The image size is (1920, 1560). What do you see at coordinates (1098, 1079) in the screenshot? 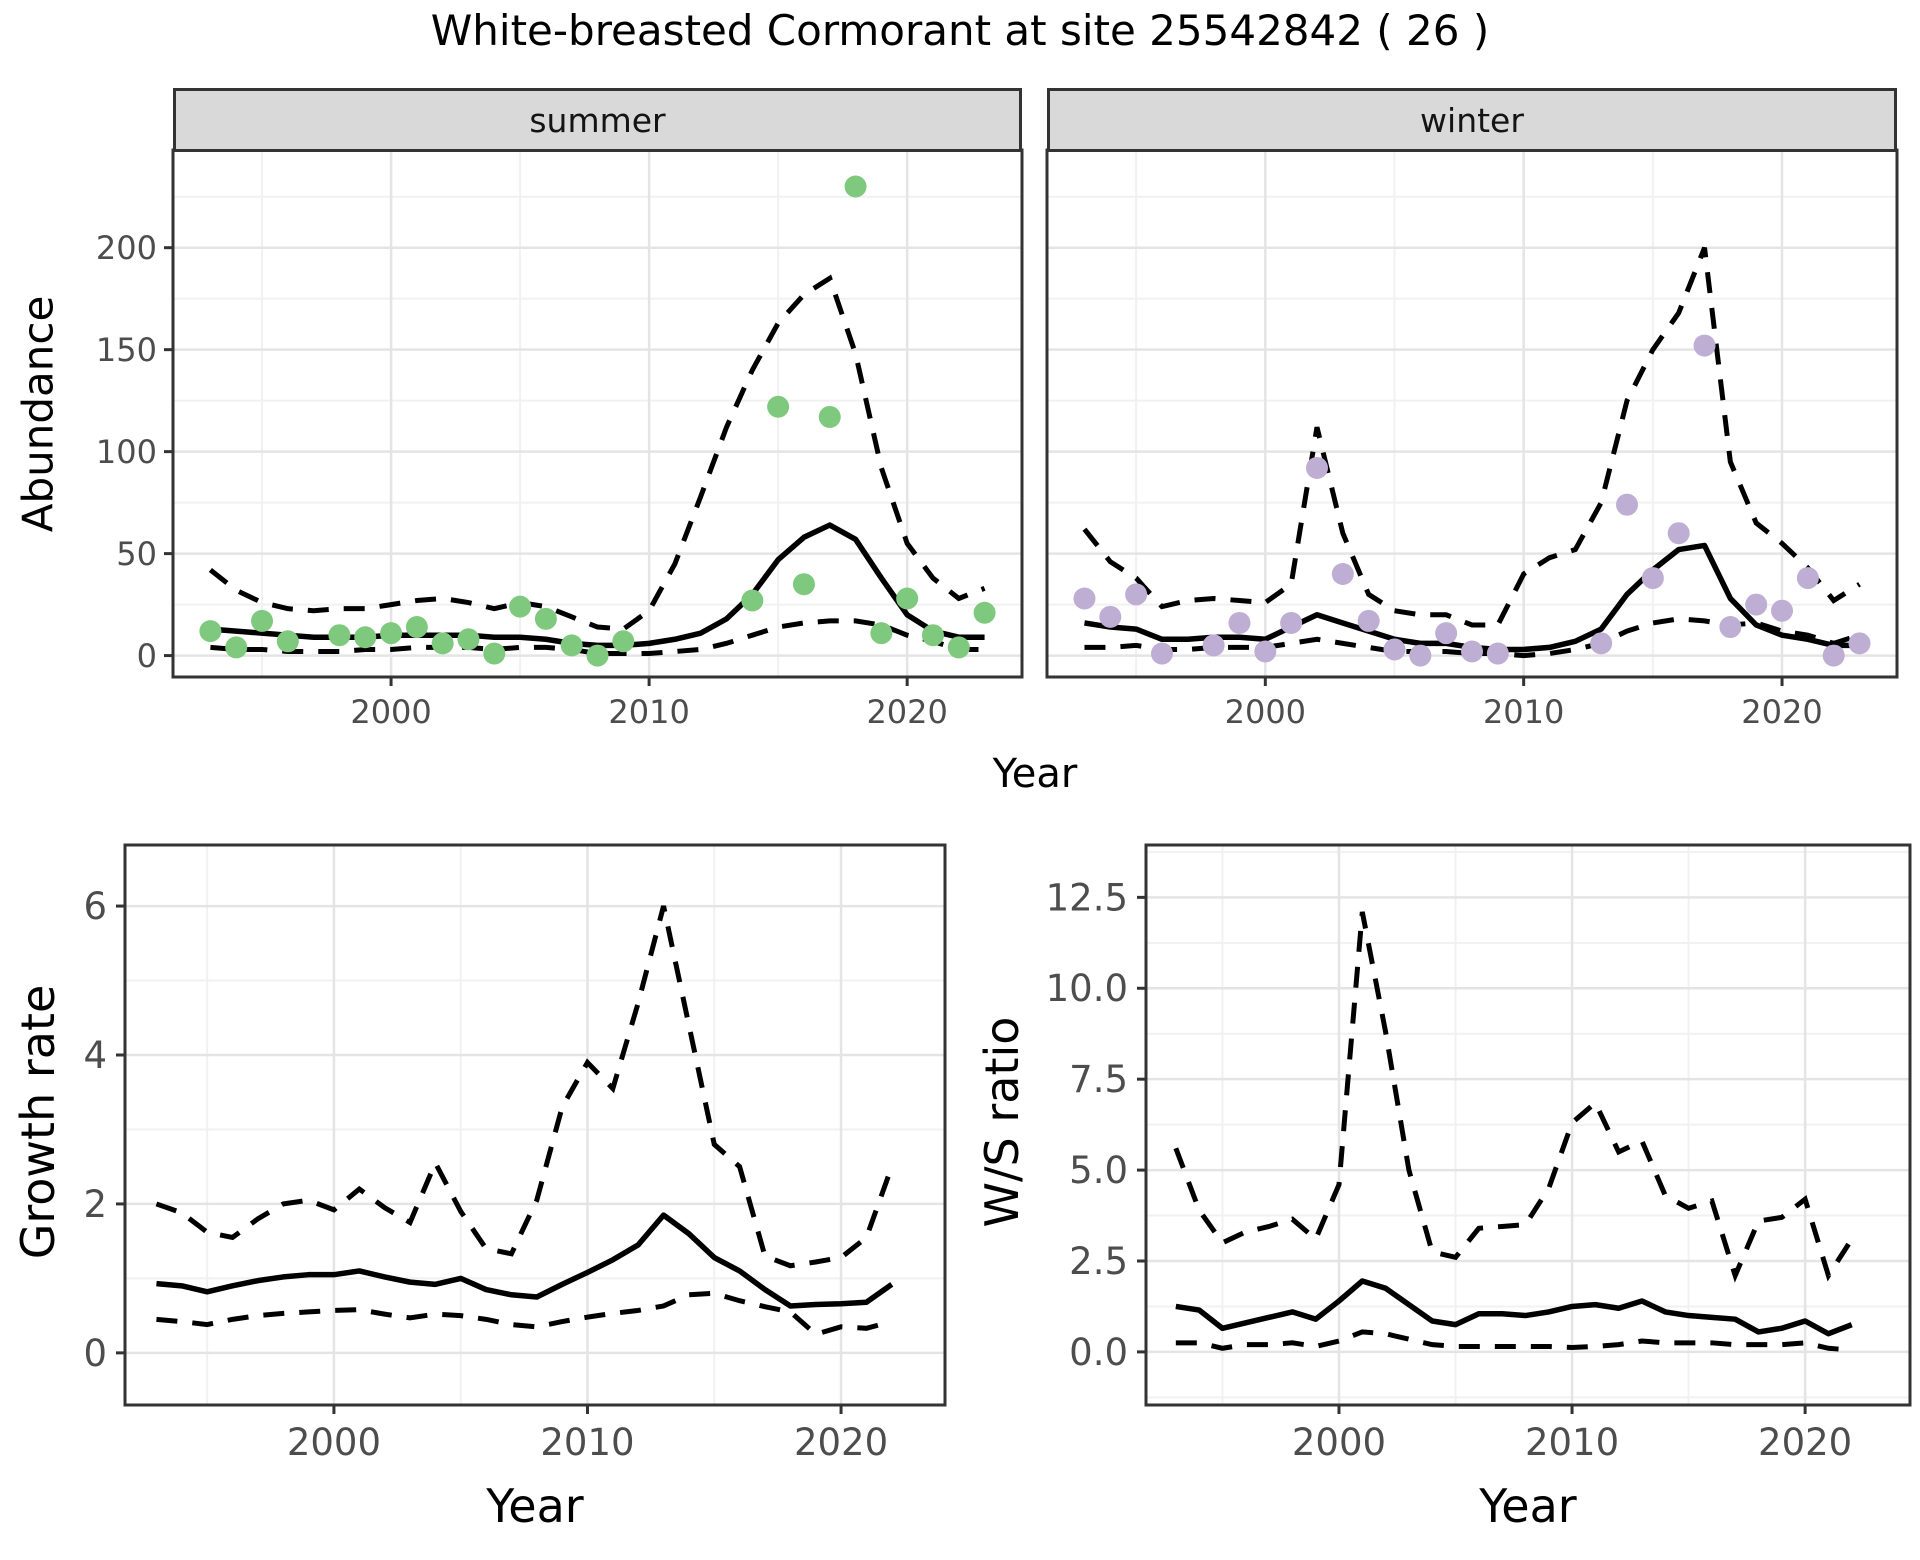
I see `y-tick-label: 7.5` at bounding box center [1098, 1079].